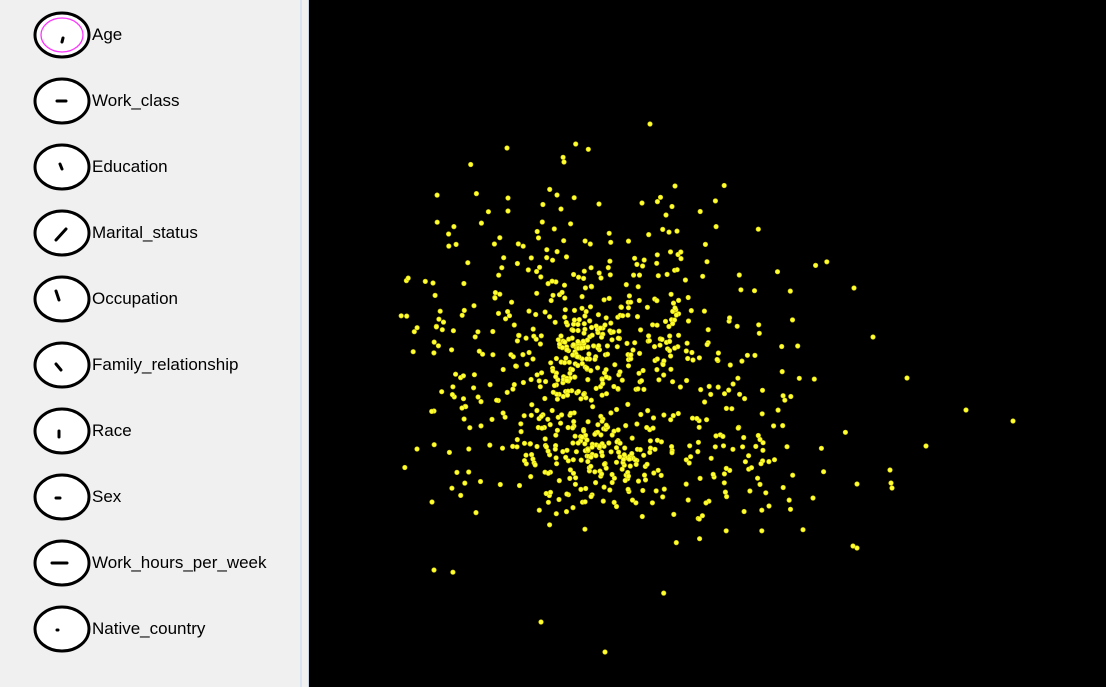 This screenshot has height=687, width=1106. I want to click on dial-icon, so click(62, 365).